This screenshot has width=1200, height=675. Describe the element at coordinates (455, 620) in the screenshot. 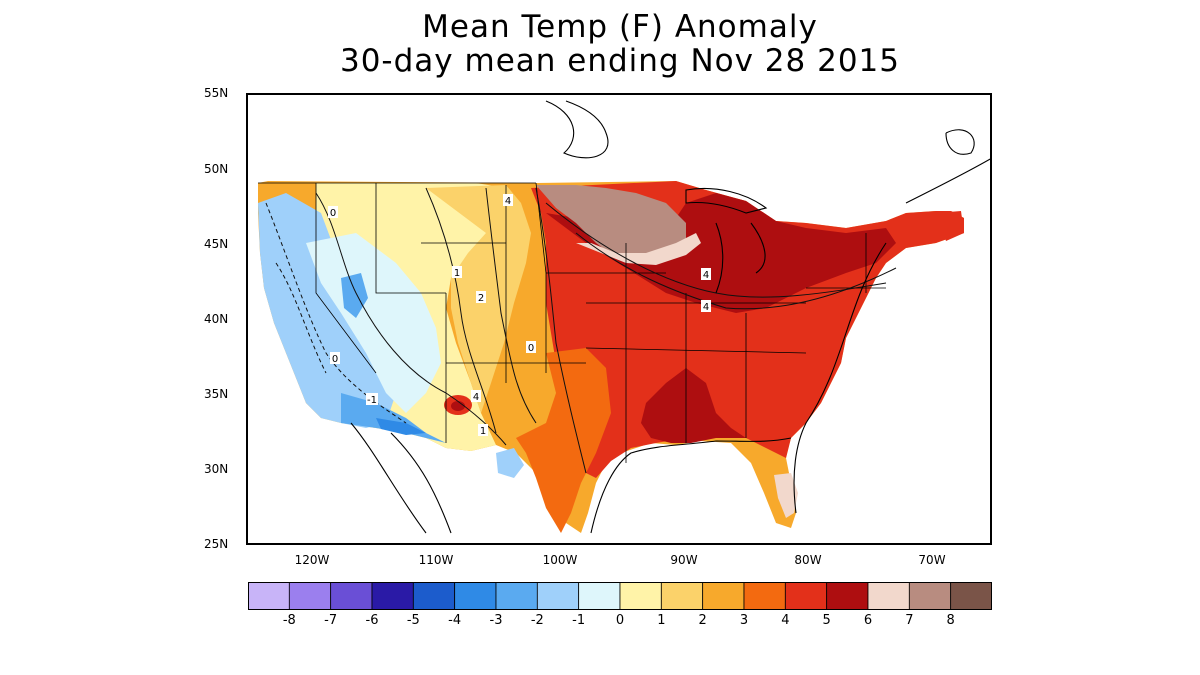

I see `colorbar-label: -4` at that location.